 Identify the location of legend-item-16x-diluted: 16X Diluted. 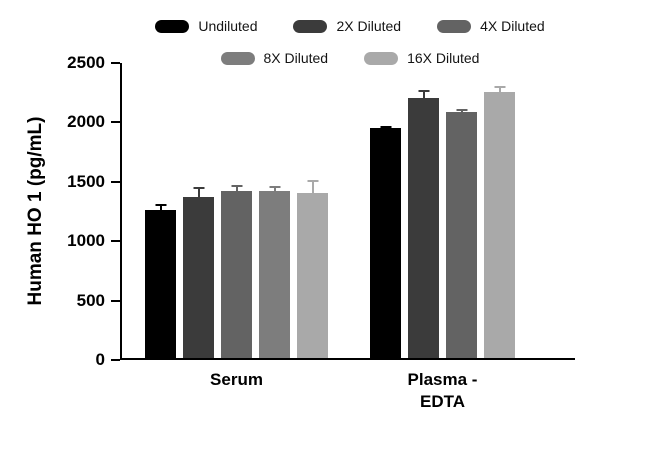
(421, 58).